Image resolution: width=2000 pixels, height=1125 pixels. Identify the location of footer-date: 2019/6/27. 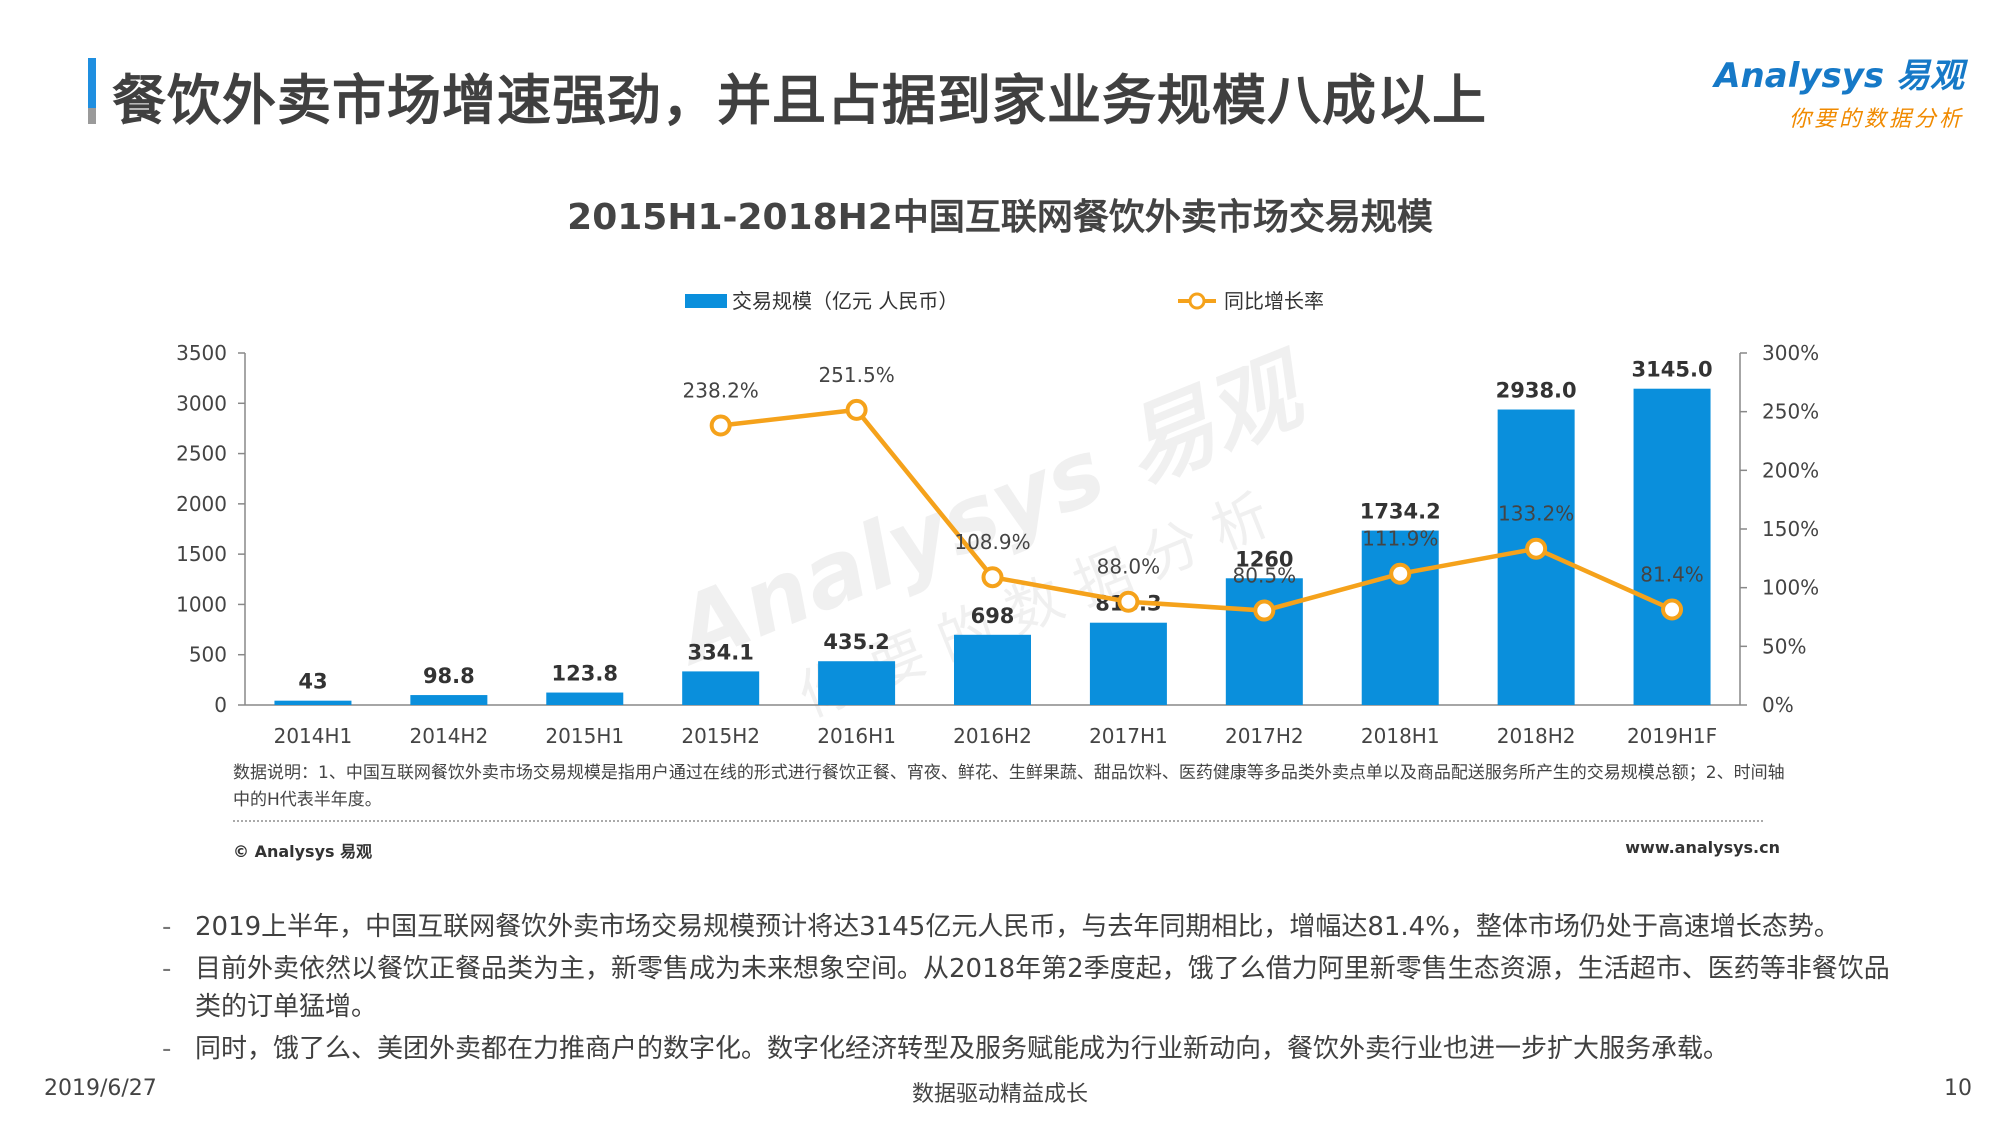
(100, 1088).